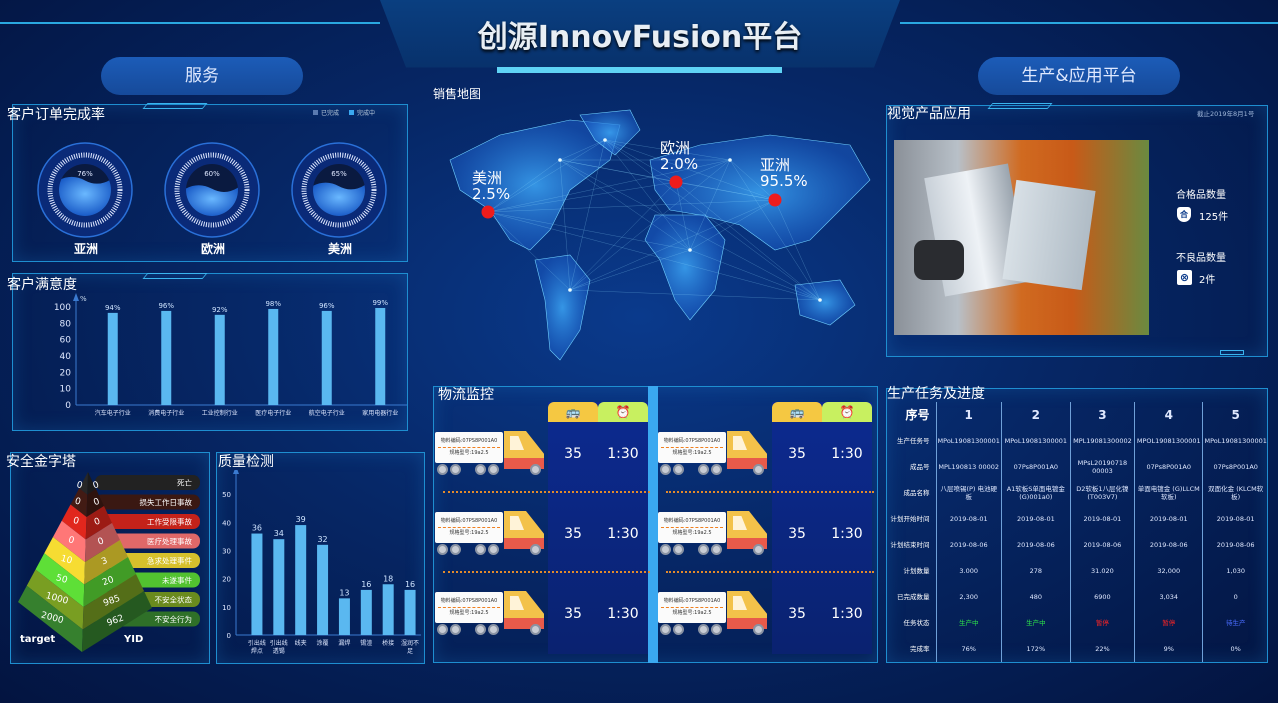 The width and height of the screenshot is (1278, 703). I want to click on table-cell: MPsL20190718 00003, so click(1103, 467).